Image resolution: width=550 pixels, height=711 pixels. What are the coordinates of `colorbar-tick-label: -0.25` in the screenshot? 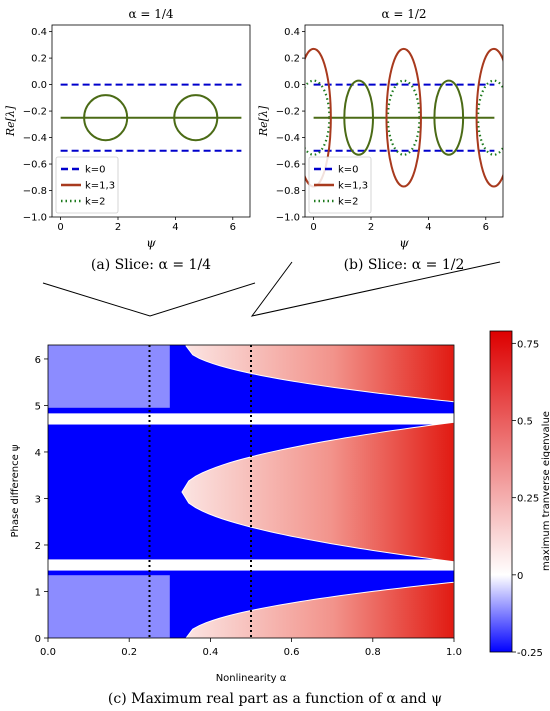 It's located at (530, 653).